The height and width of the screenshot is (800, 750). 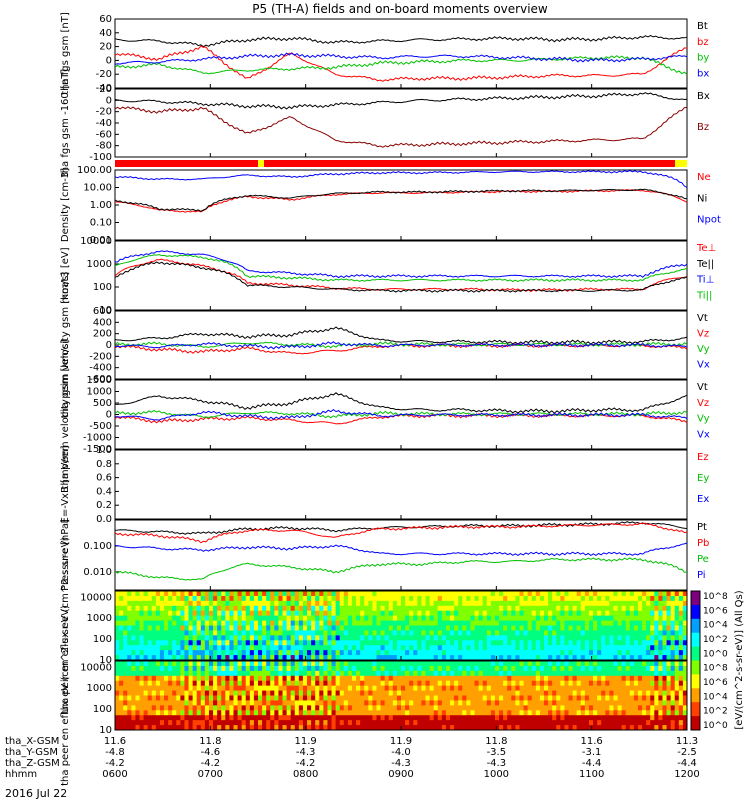 I want to click on y-tick-label: 0.100, so click(x=97, y=546).